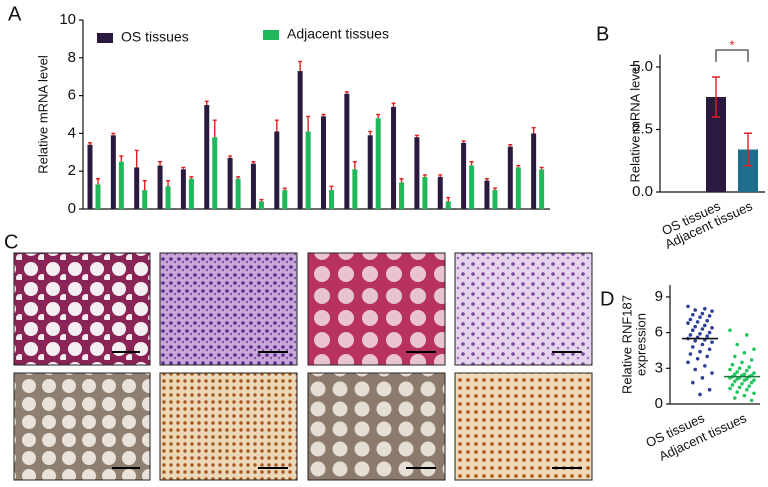  Describe the element at coordinates (15, 14) in the screenshot. I see `panel-label: A` at that location.